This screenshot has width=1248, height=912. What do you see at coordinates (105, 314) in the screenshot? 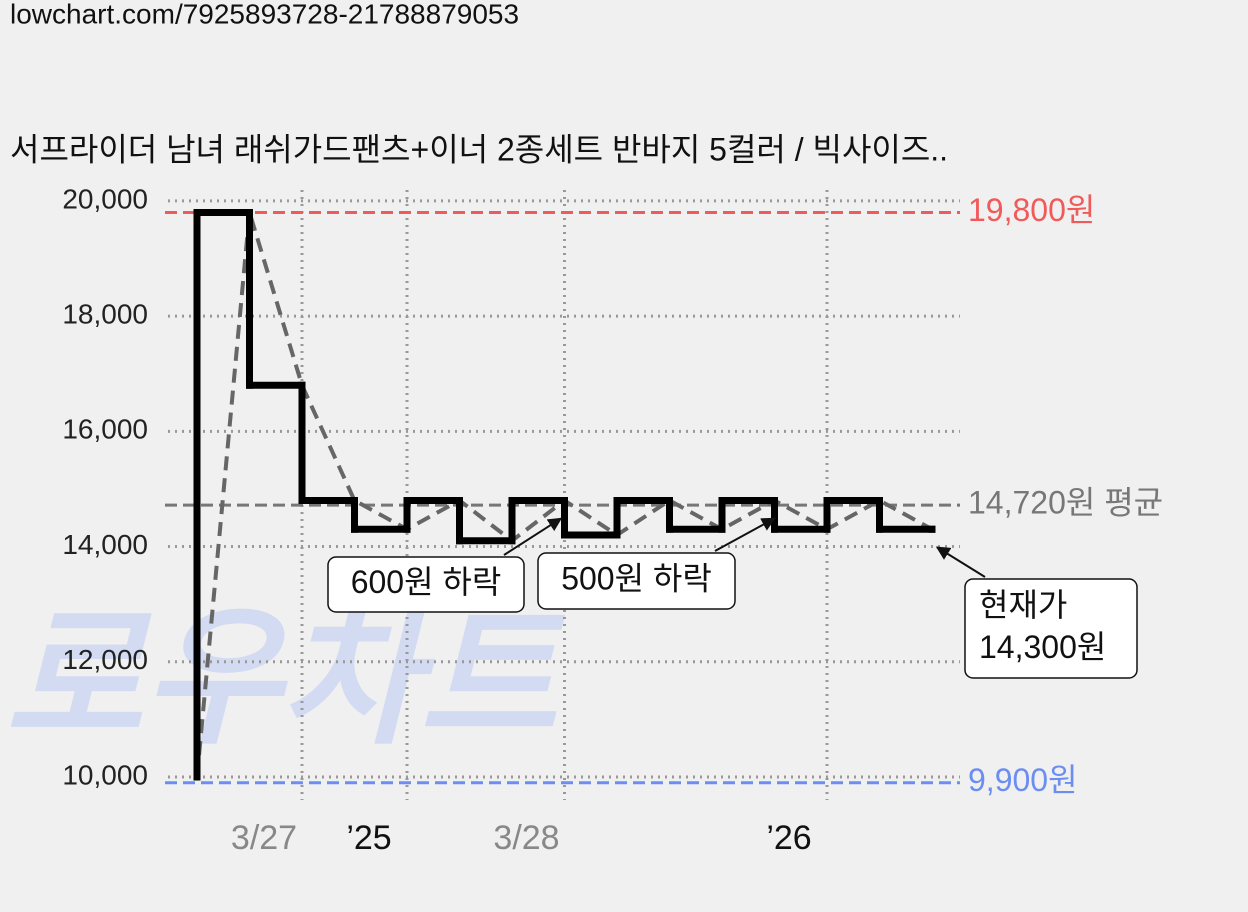
I see `y-tick-label: 18,000` at bounding box center [105, 314].